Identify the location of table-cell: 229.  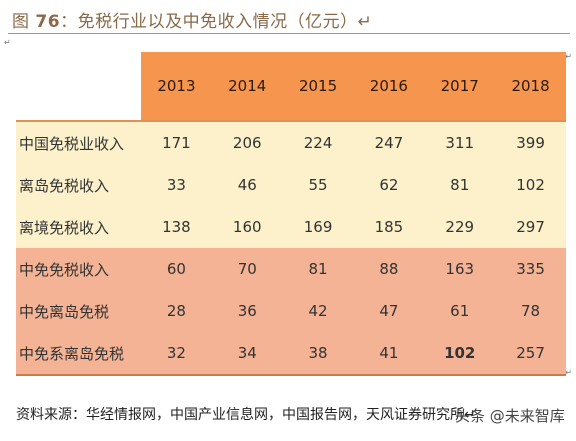
(460, 227).